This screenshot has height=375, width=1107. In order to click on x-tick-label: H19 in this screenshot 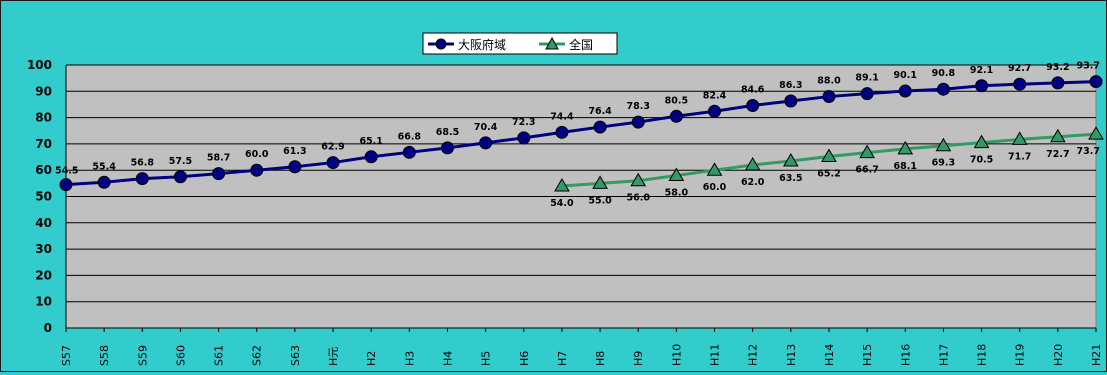, I will do `click(1020, 355)`.